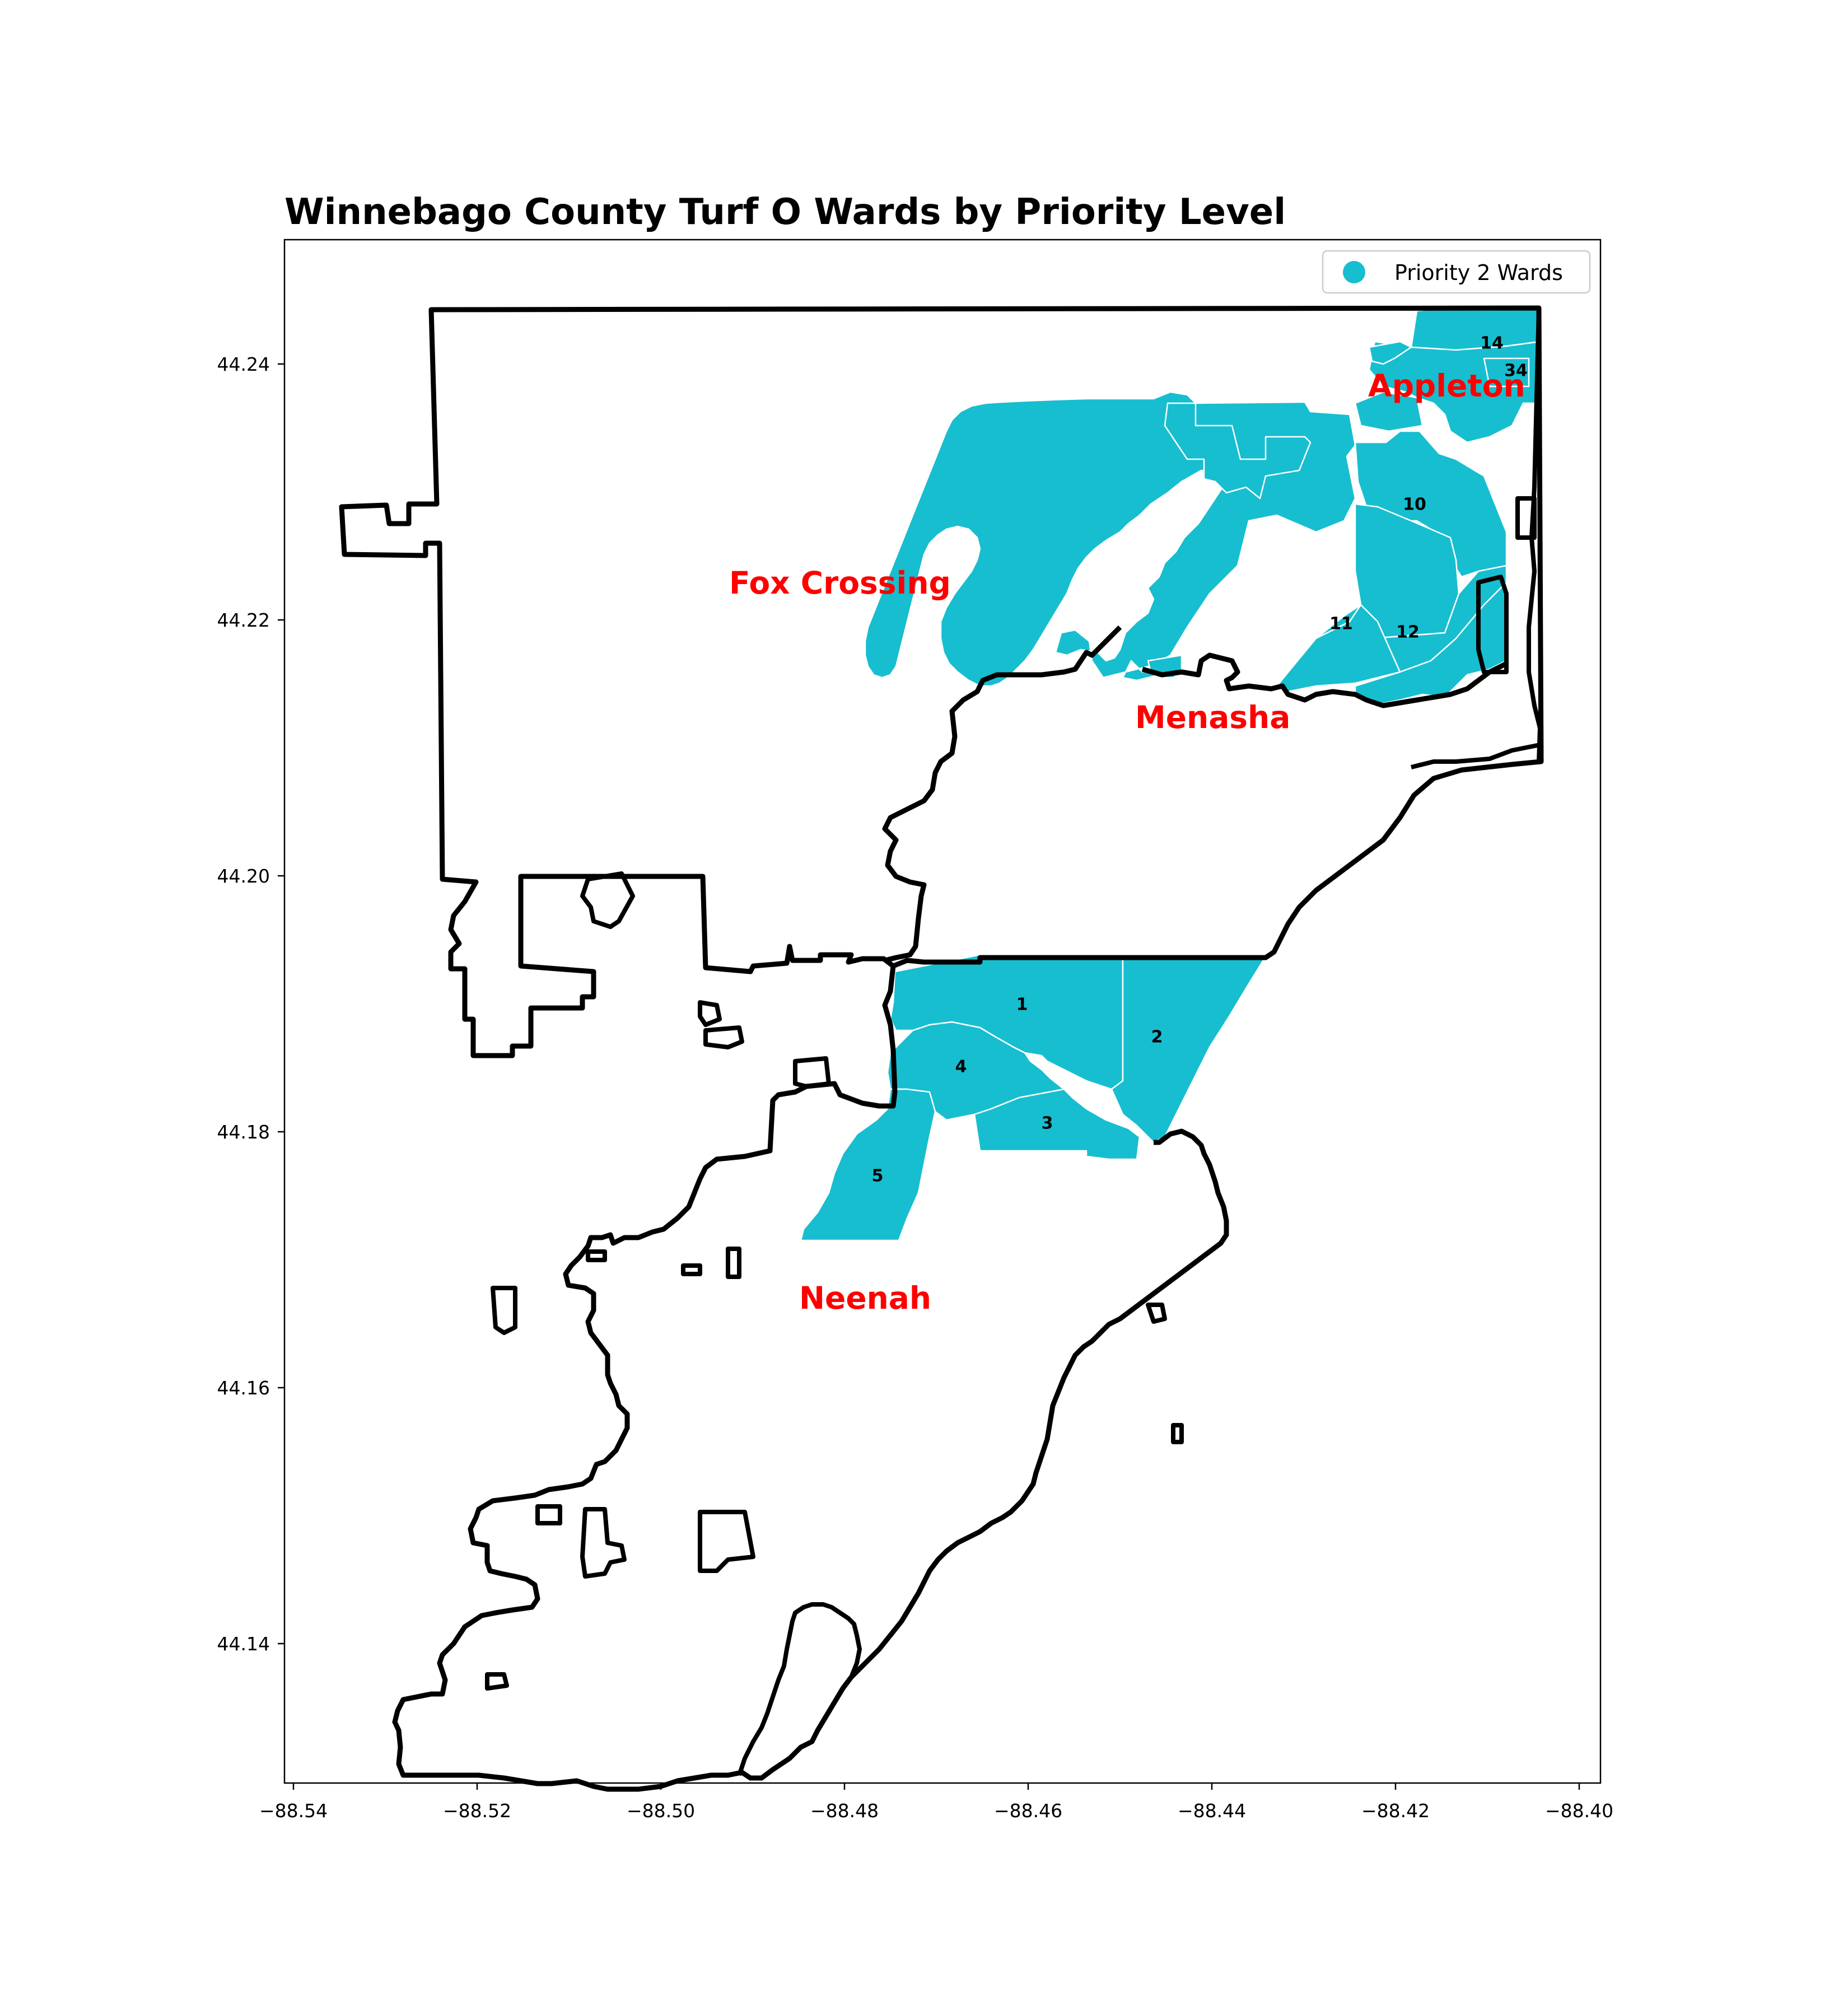  I want to click on ward-label: 34, so click(1516, 371).